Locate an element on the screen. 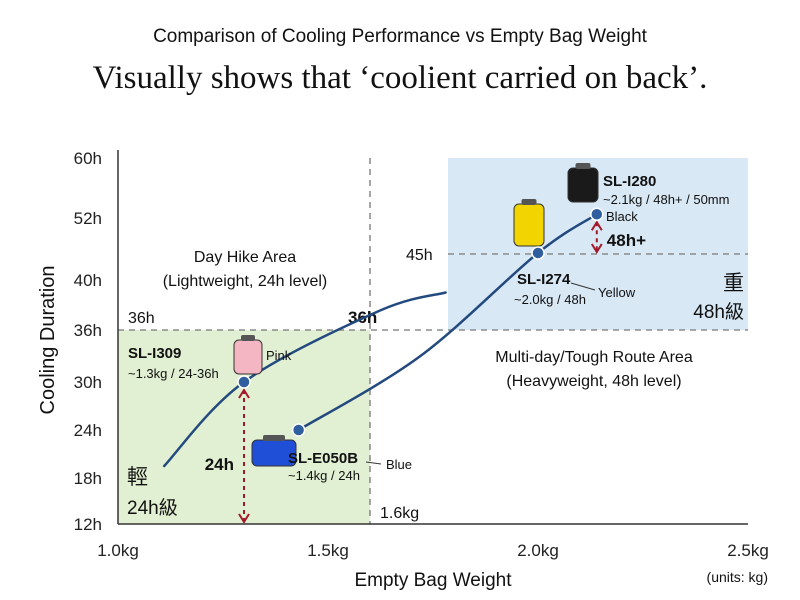 This screenshot has width=800, height=600. light-region-subtitle: (Lightweight, 24h level) is located at coordinates (245, 281).